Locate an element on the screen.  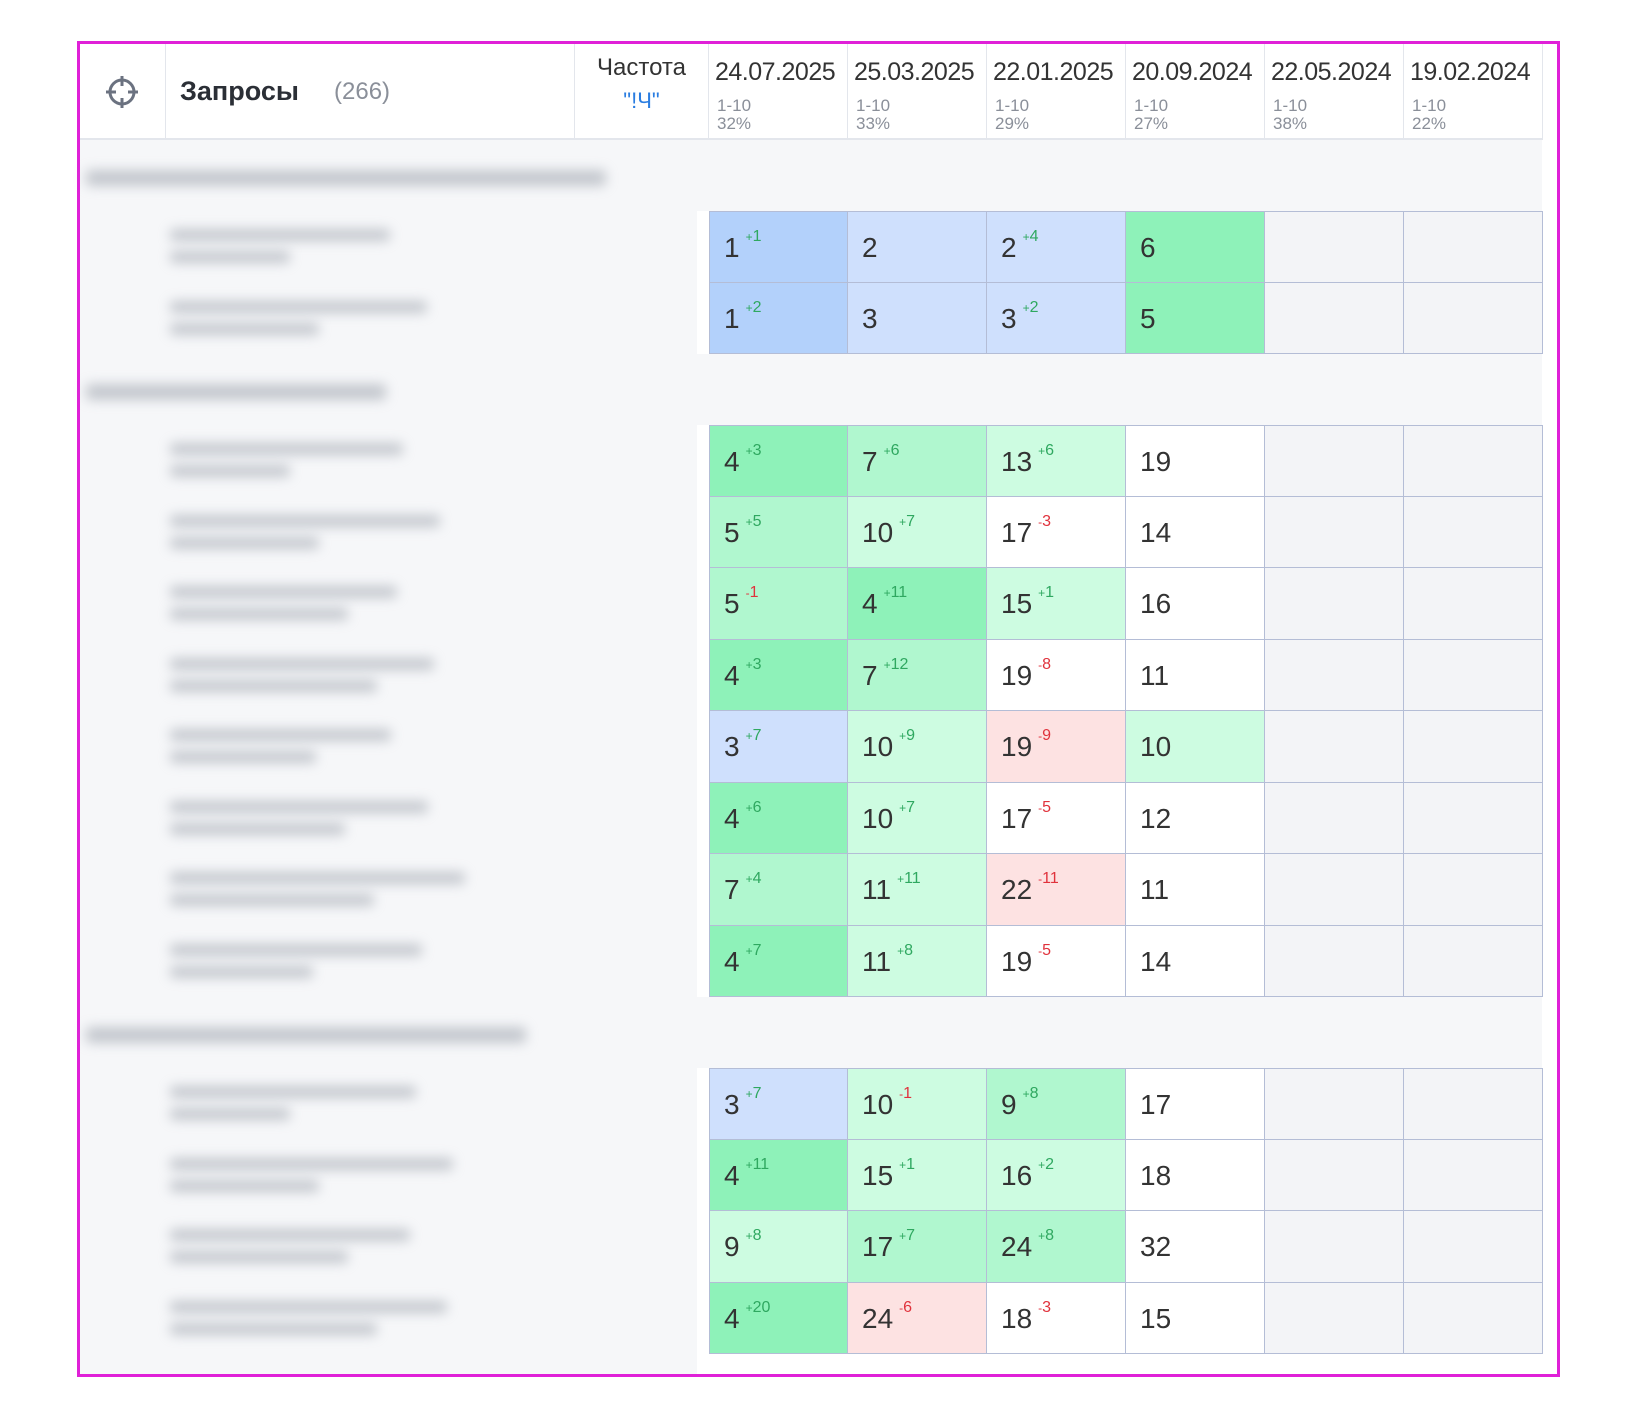
position-cell: 1 +2 is located at coordinates (778, 318).